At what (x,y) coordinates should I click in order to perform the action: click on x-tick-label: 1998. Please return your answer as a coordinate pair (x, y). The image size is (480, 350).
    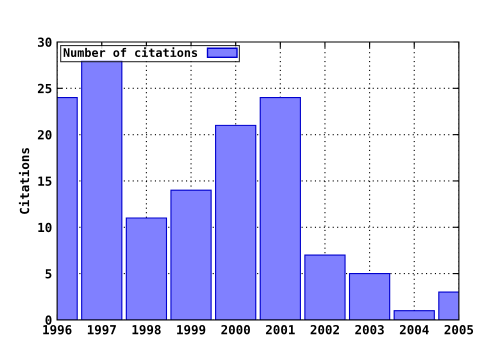
    Looking at the image, I should click on (146, 329).